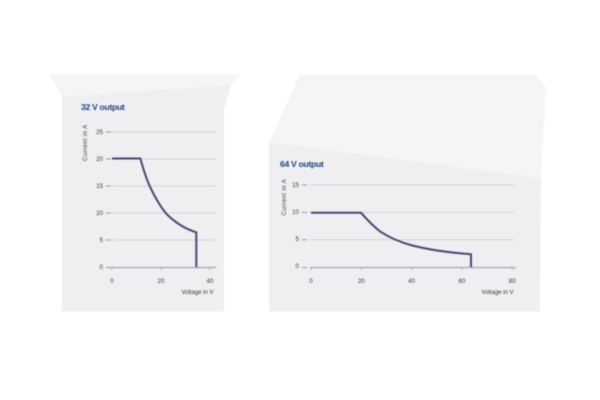  I want to click on svg-text: 64 V output, so click(302, 164).